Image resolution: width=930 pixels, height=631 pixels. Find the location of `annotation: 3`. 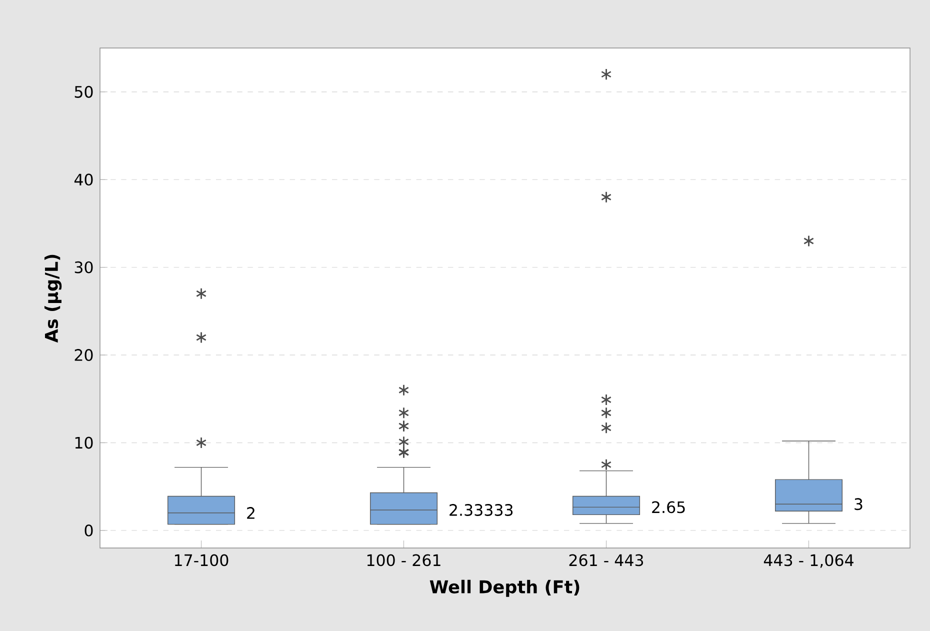

annotation: 3 is located at coordinates (858, 504).